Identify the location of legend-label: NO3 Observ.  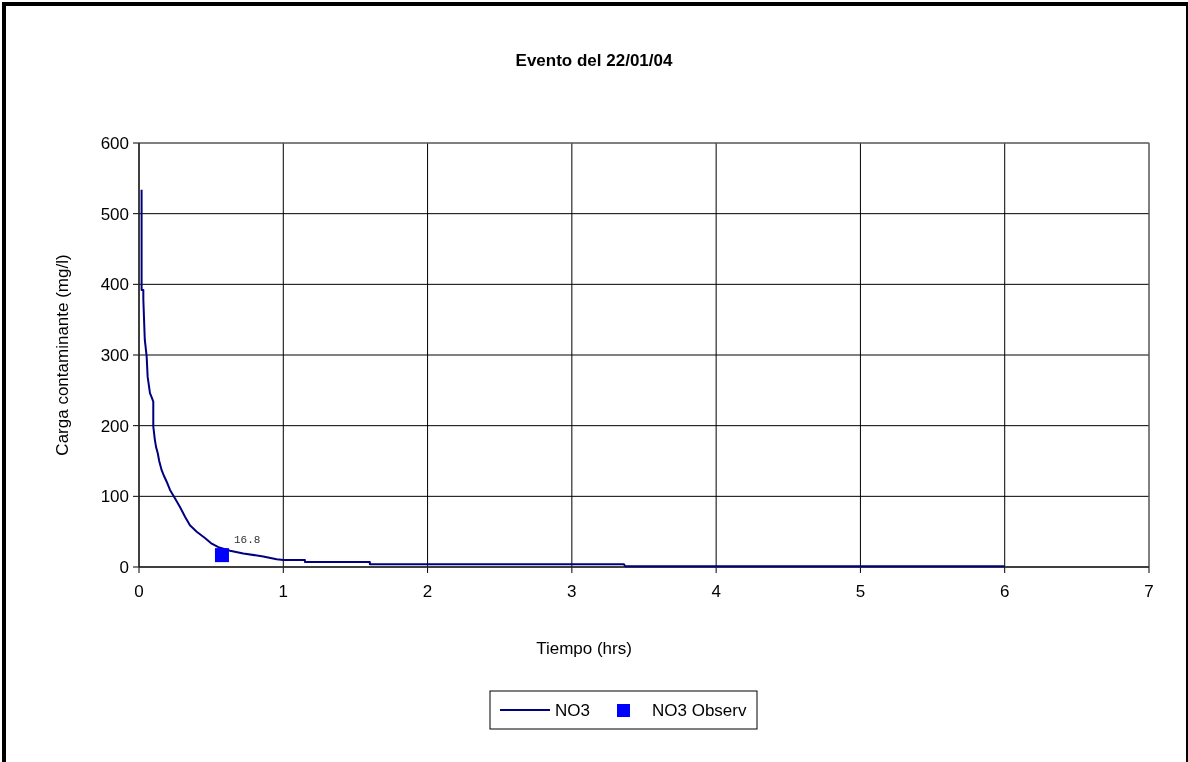
(699, 710).